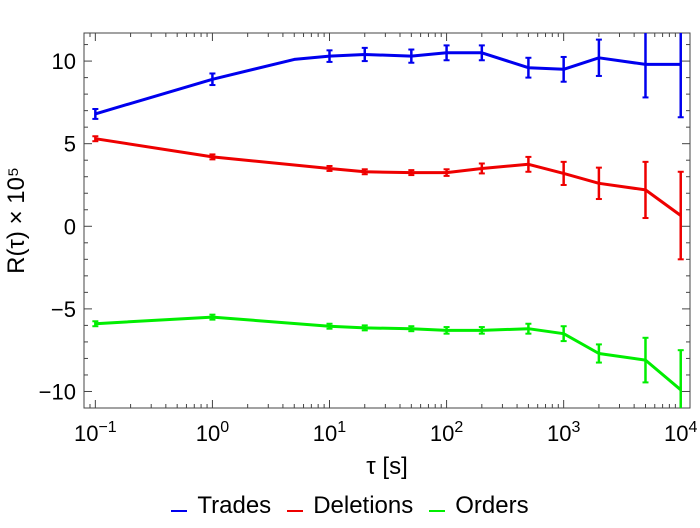 This screenshot has width=700, height=528. I want to click on y-tick-label: 5, so click(70, 144).